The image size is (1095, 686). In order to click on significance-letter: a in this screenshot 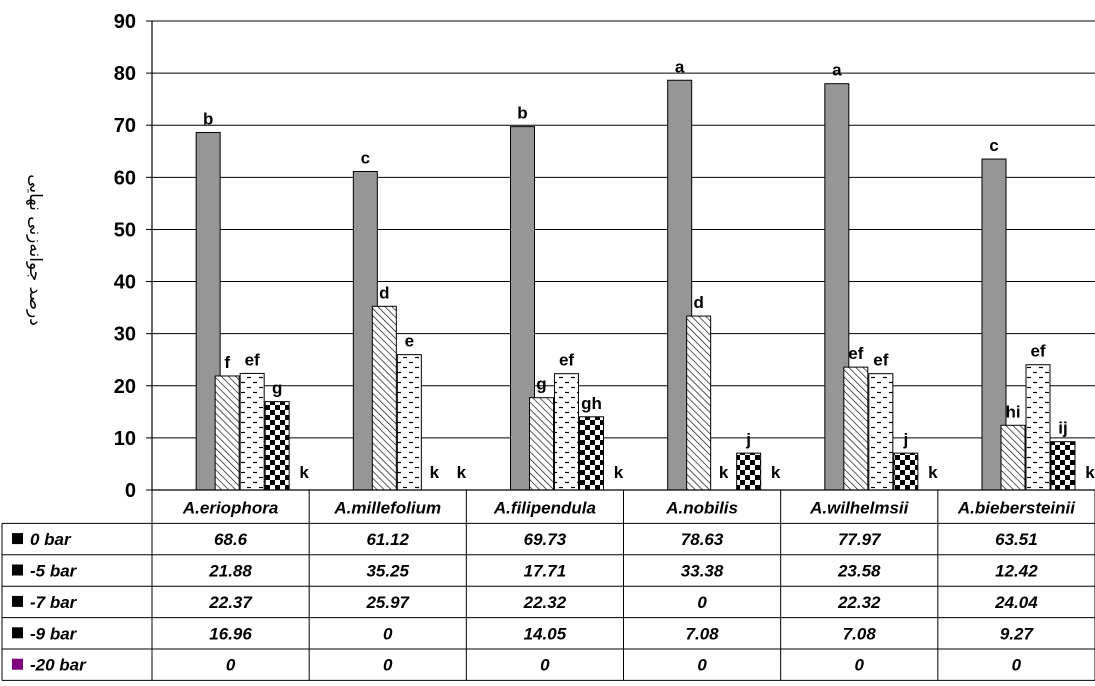, I will do `click(680, 66)`.